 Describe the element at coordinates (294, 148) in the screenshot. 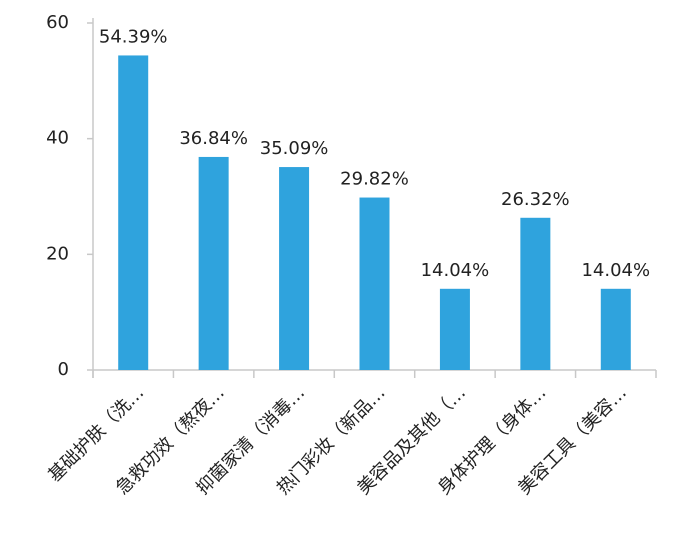

I see `value-label: 35.09%` at that location.